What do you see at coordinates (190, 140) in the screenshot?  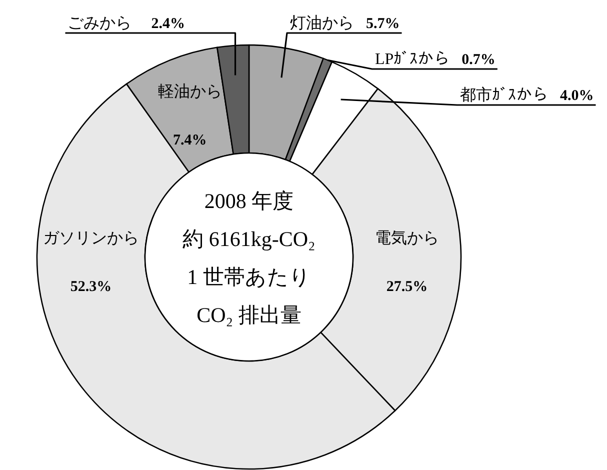 I see `value-label: 7.4%` at bounding box center [190, 140].